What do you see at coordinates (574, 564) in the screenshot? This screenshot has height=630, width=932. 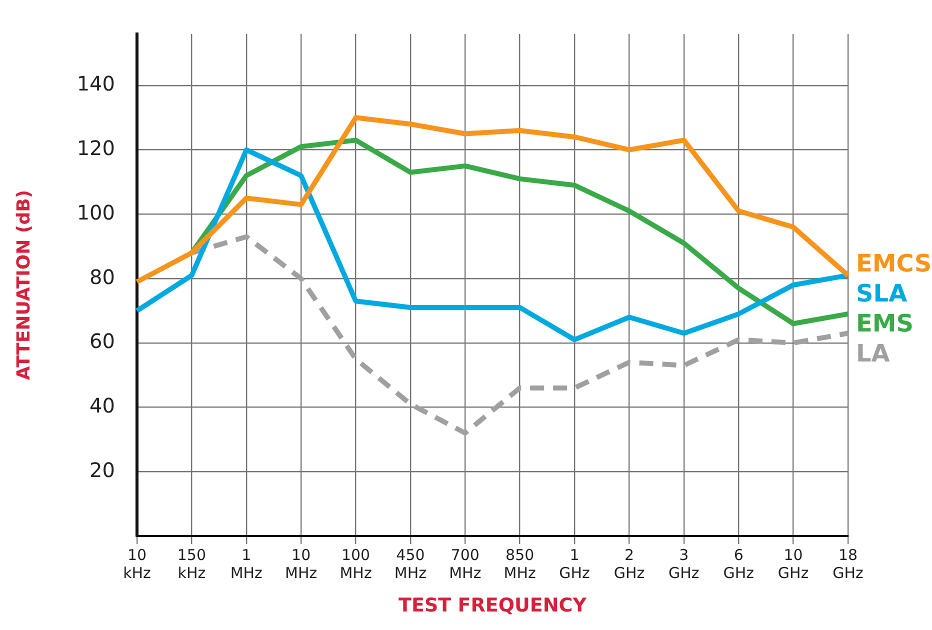 I see `x-tick-label: 1 GHz` at bounding box center [574, 564].